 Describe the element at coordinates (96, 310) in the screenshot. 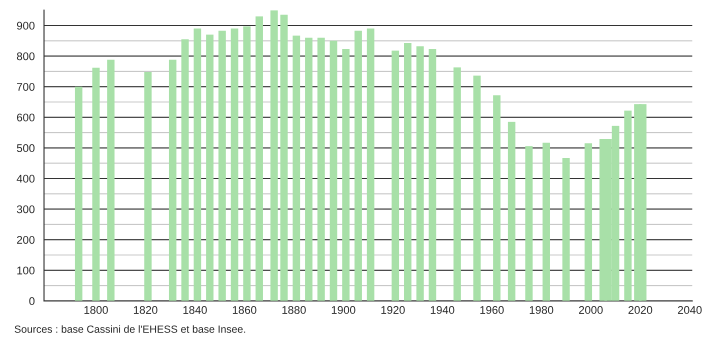

I see `x-tick-label: 1800` at that location.